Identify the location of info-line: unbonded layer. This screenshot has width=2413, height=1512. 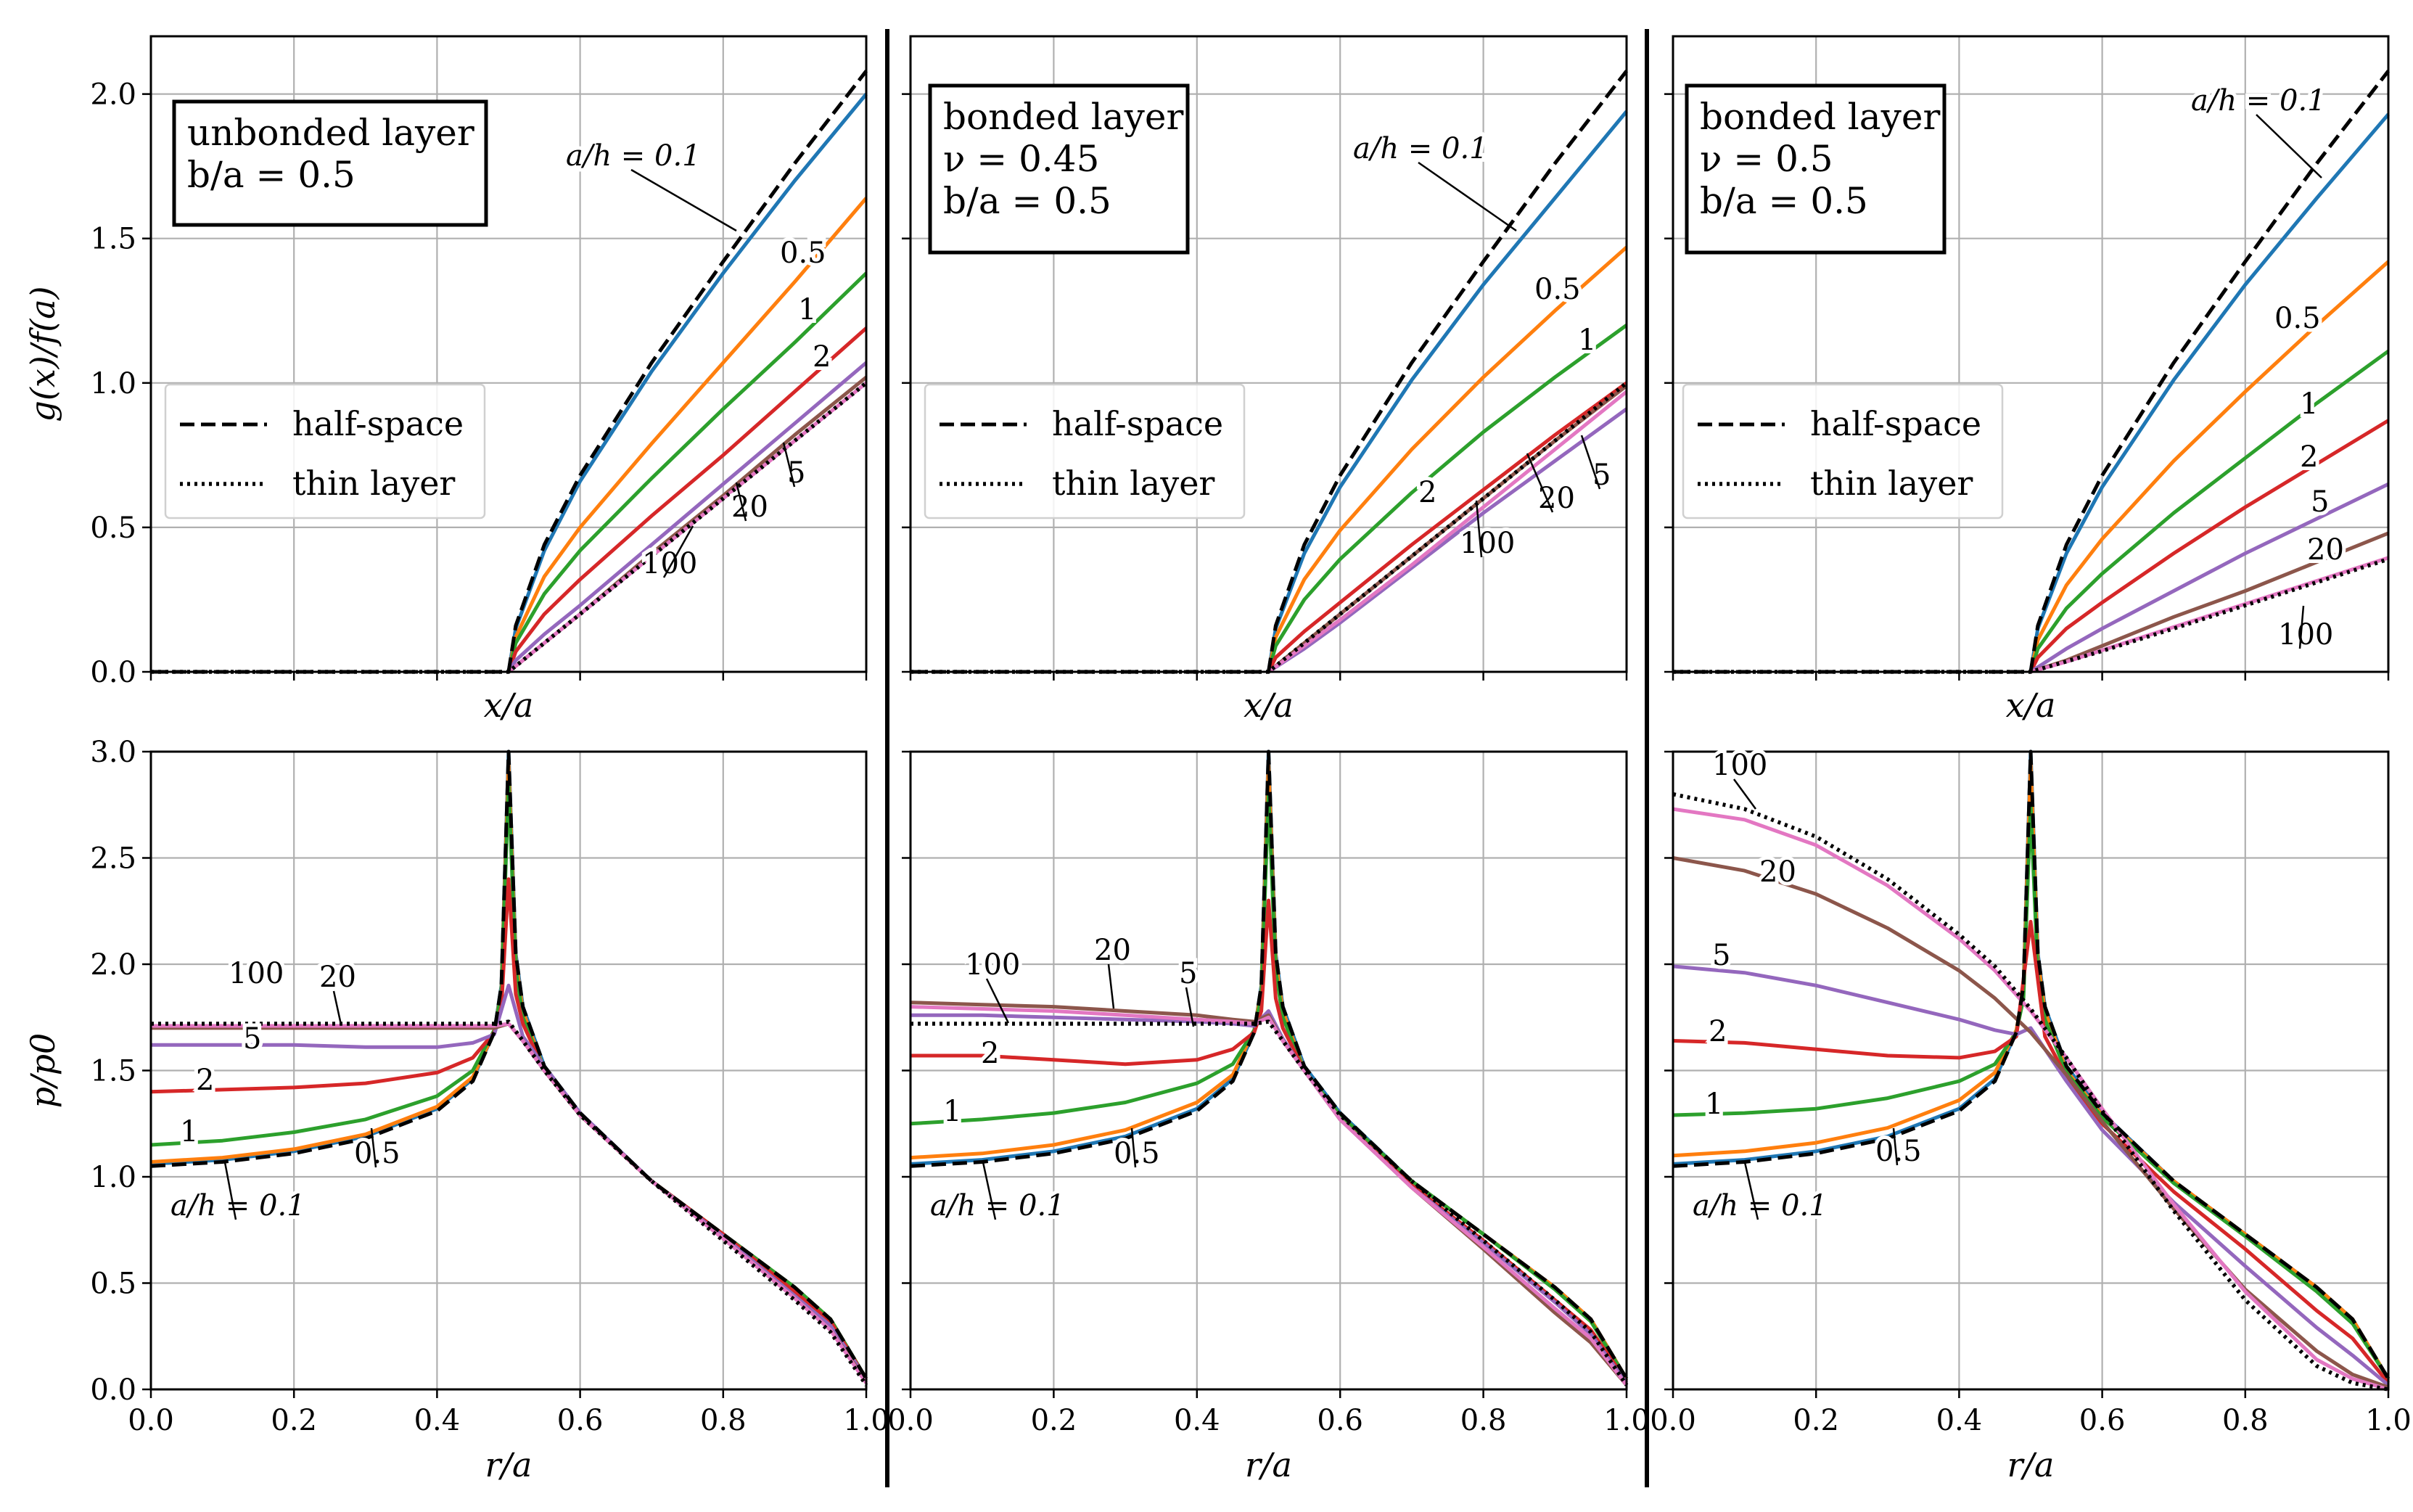
(330, 133).